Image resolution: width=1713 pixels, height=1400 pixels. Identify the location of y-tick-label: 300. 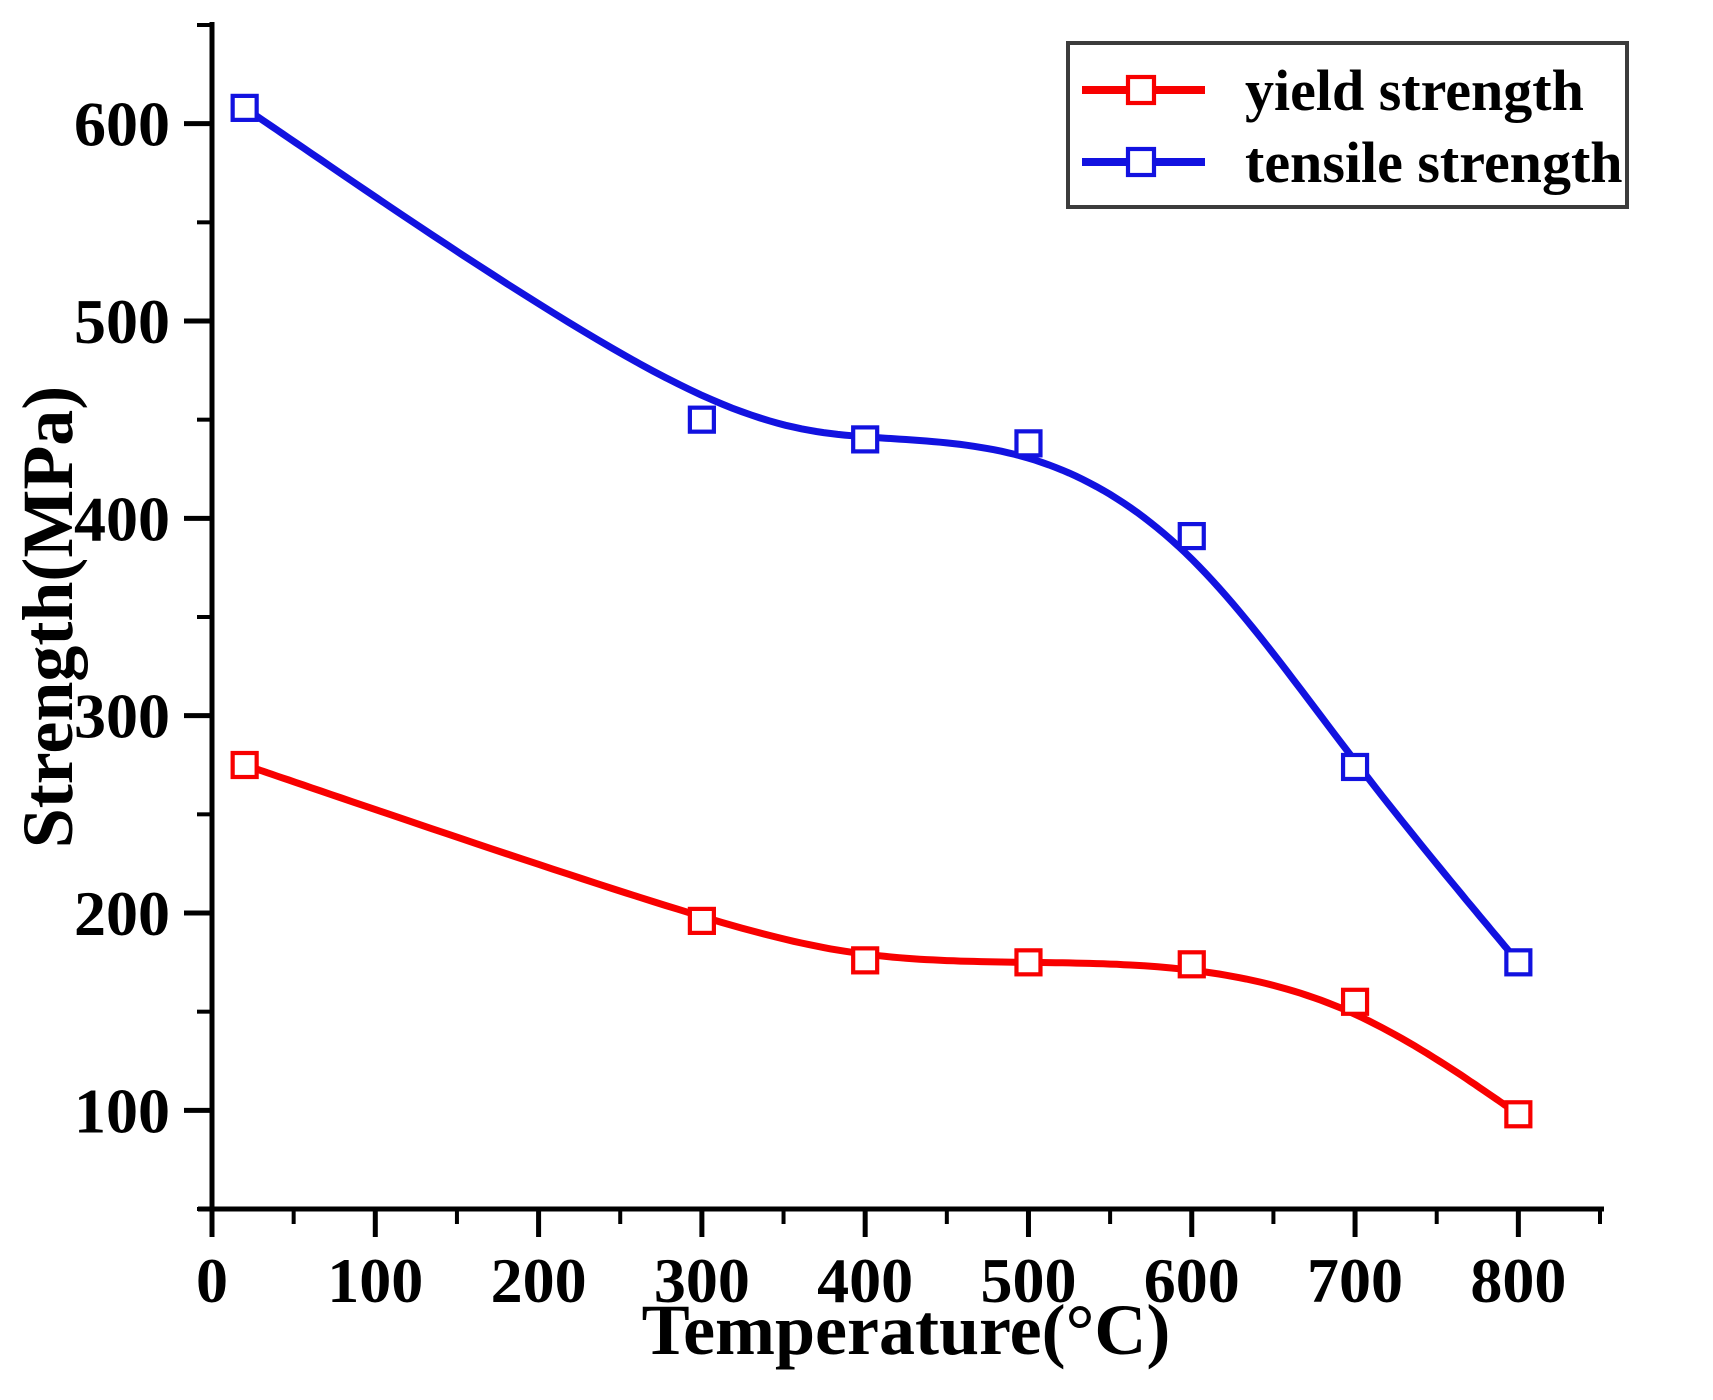
(122, 716).